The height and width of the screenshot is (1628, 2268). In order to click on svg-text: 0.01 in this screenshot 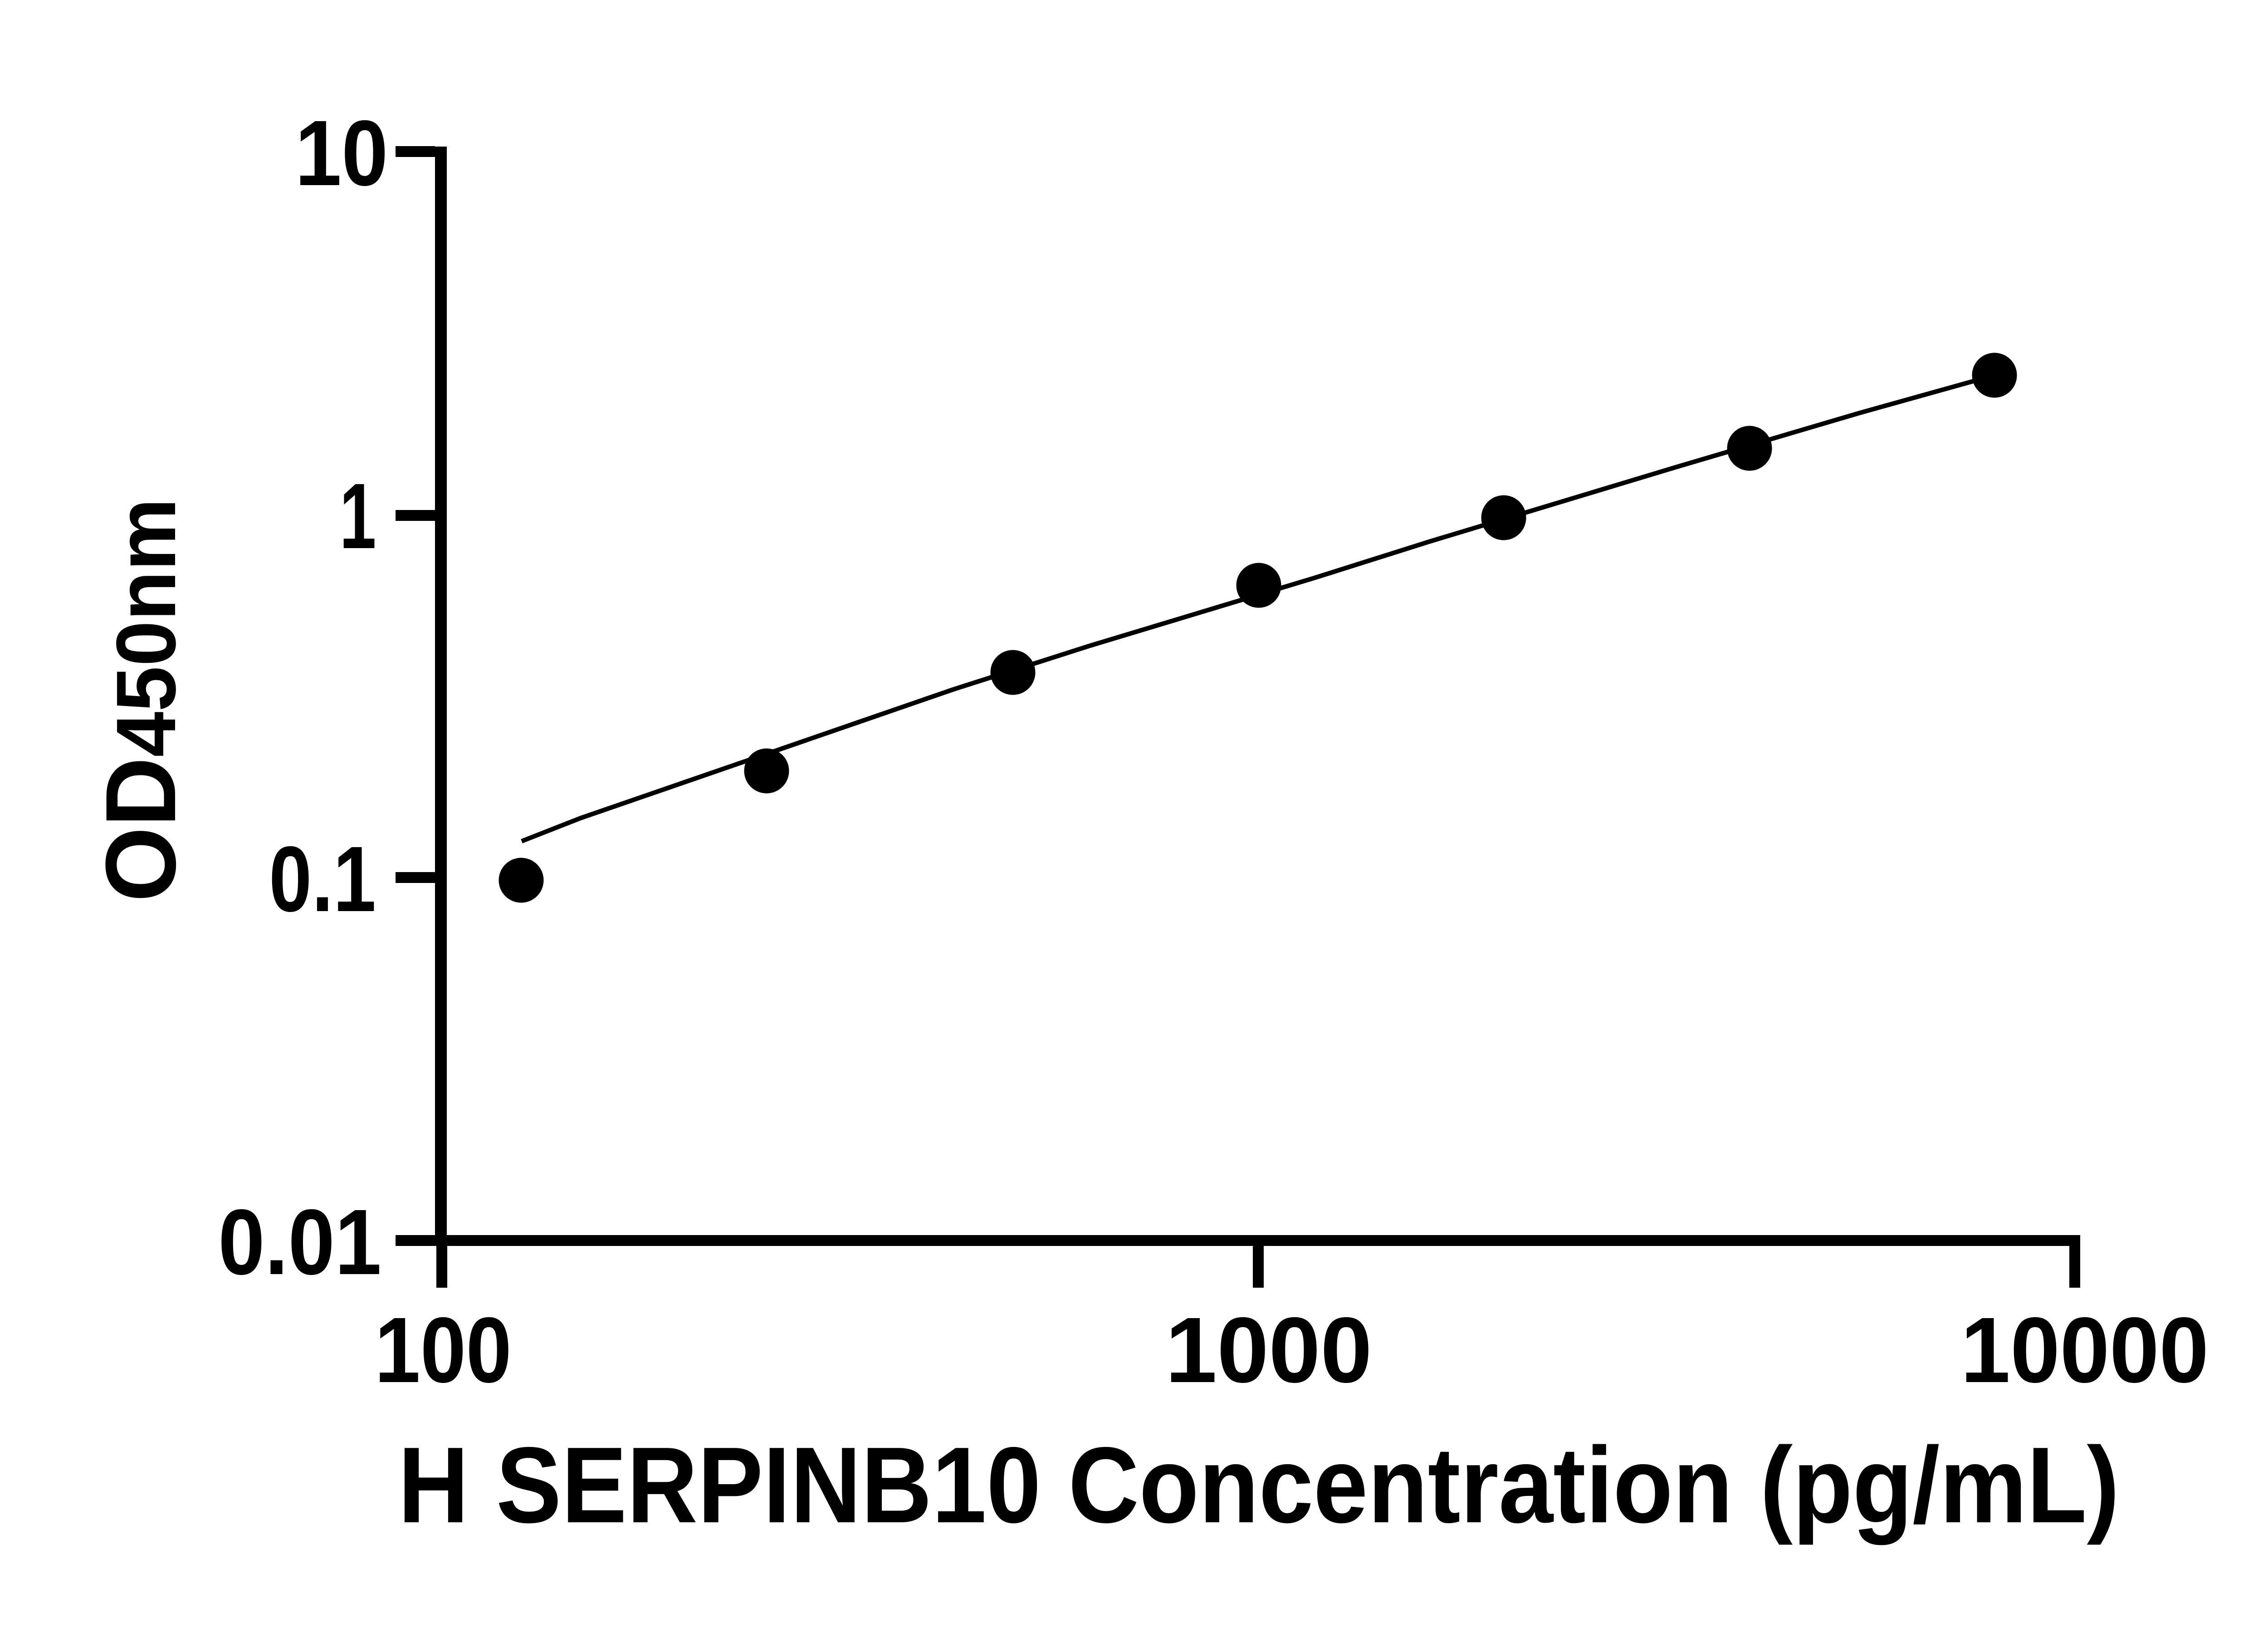, I will do `click(299, 1242)`.